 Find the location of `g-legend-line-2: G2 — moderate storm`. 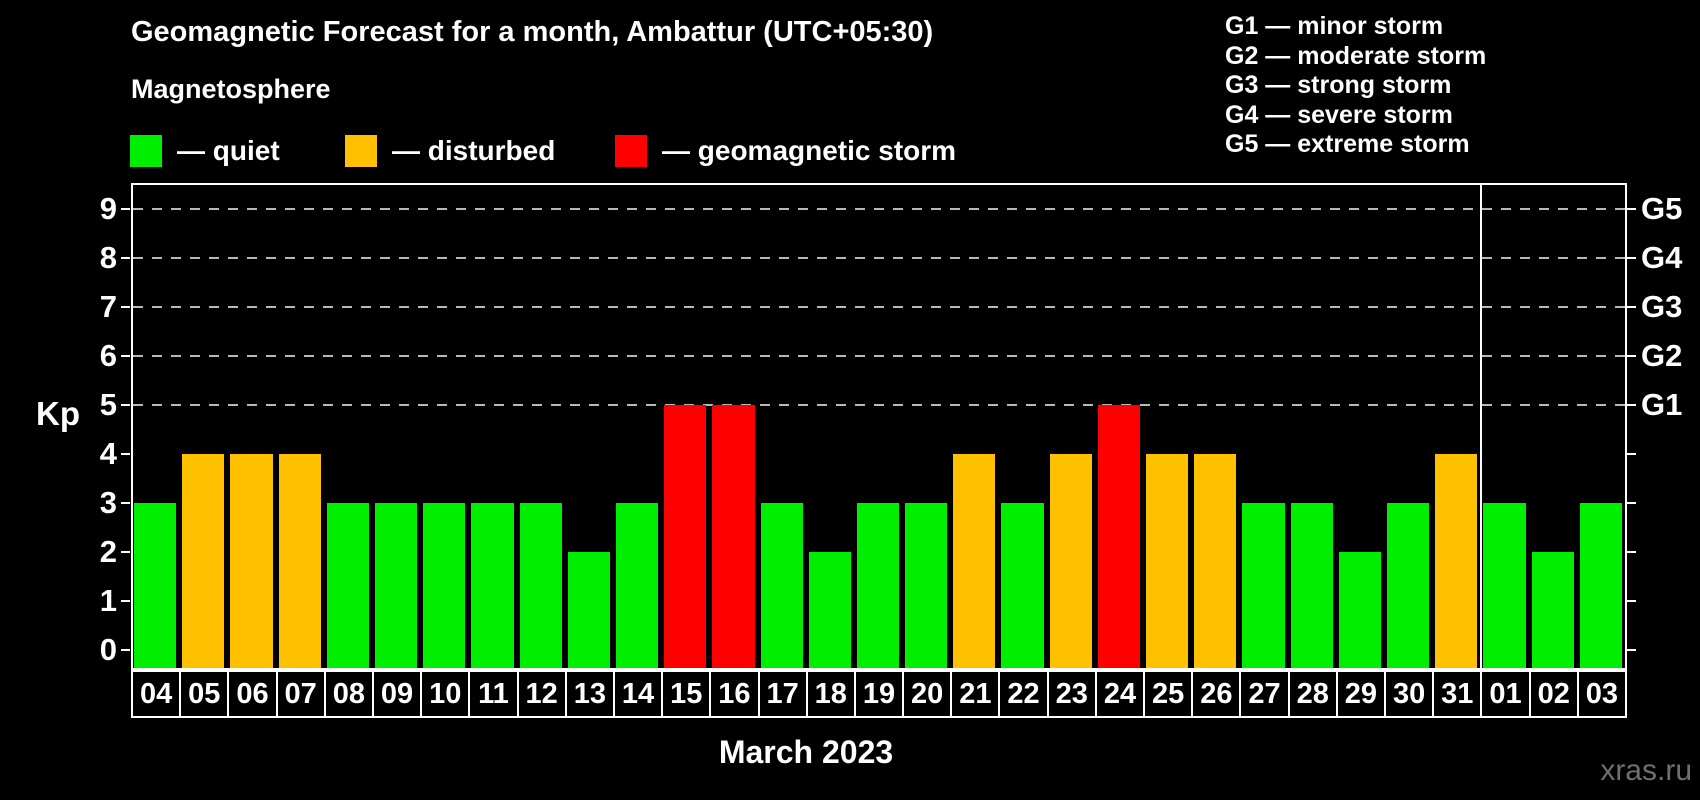

g-legend-line-2: G2 — moderate storm is located at coordinates (1356, 55).